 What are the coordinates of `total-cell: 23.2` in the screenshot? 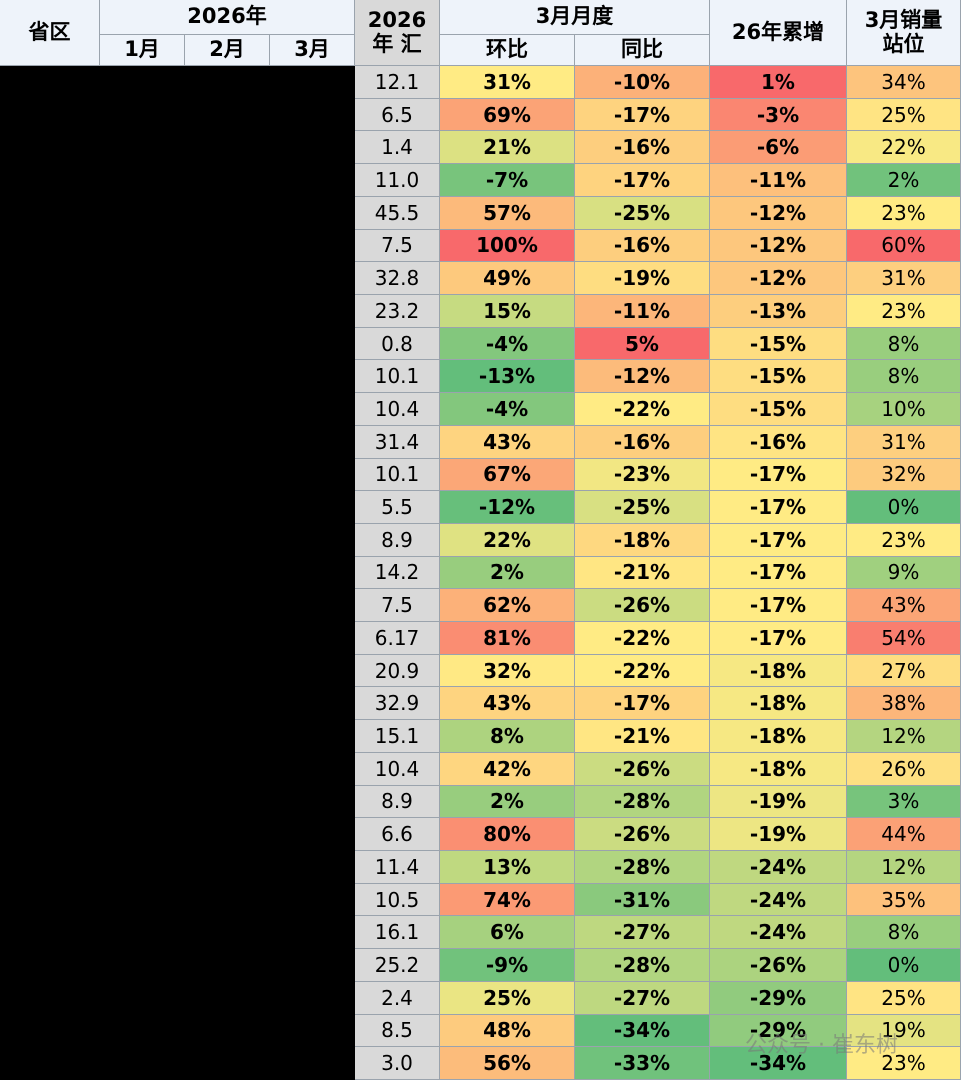 It's located at (397, 311).